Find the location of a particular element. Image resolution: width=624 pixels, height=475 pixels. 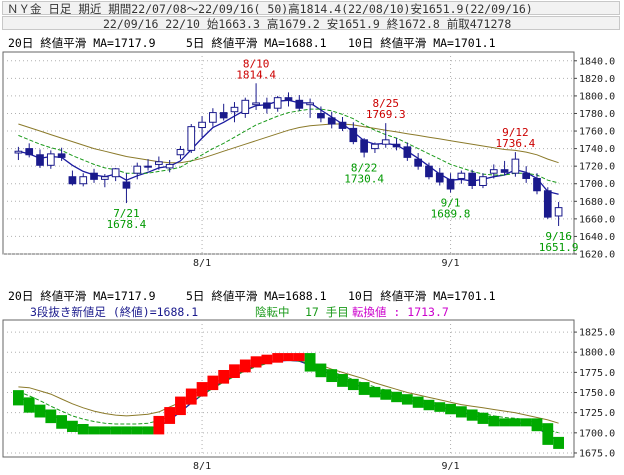

break-x-axis: 8/1 9/1 is located at coordinates (326, 466).